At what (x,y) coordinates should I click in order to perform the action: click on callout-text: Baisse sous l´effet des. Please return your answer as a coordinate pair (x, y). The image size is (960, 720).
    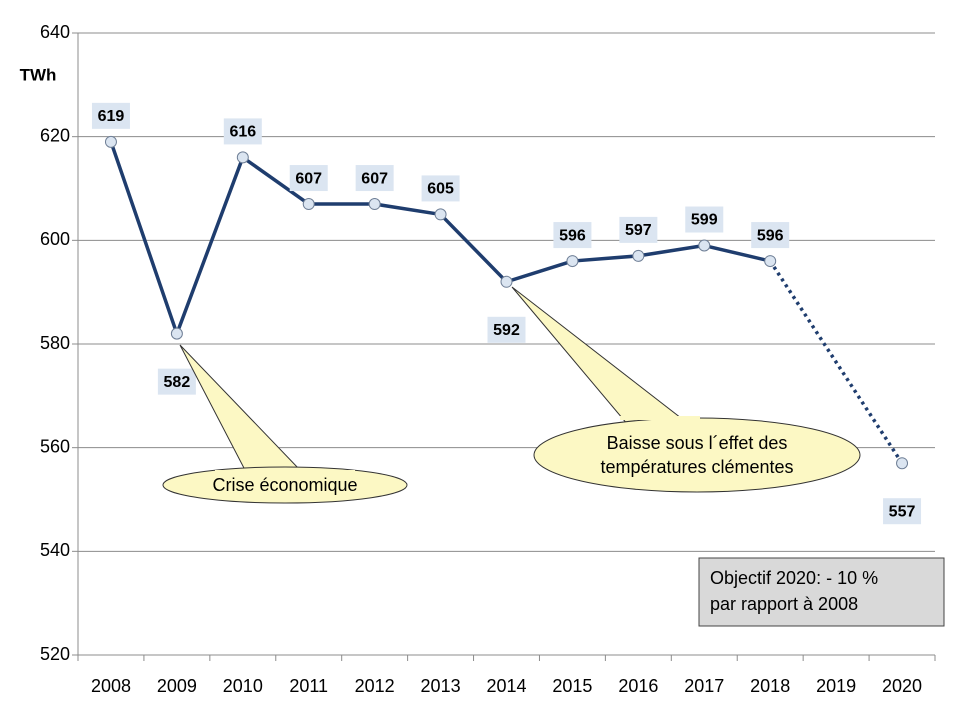
    Looking at the image, I should click on (697, 443).